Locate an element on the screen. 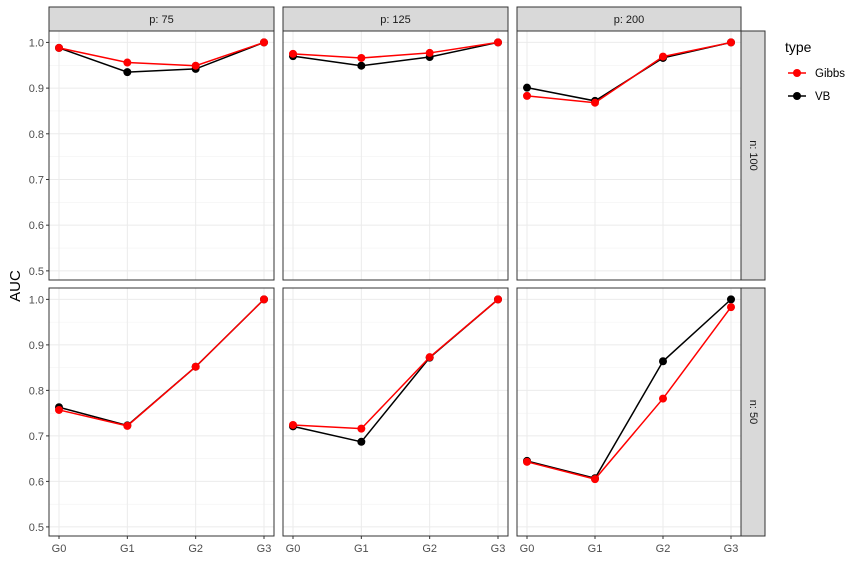  facet-strip-label: n: 50 is located at coordinates (753, 412).